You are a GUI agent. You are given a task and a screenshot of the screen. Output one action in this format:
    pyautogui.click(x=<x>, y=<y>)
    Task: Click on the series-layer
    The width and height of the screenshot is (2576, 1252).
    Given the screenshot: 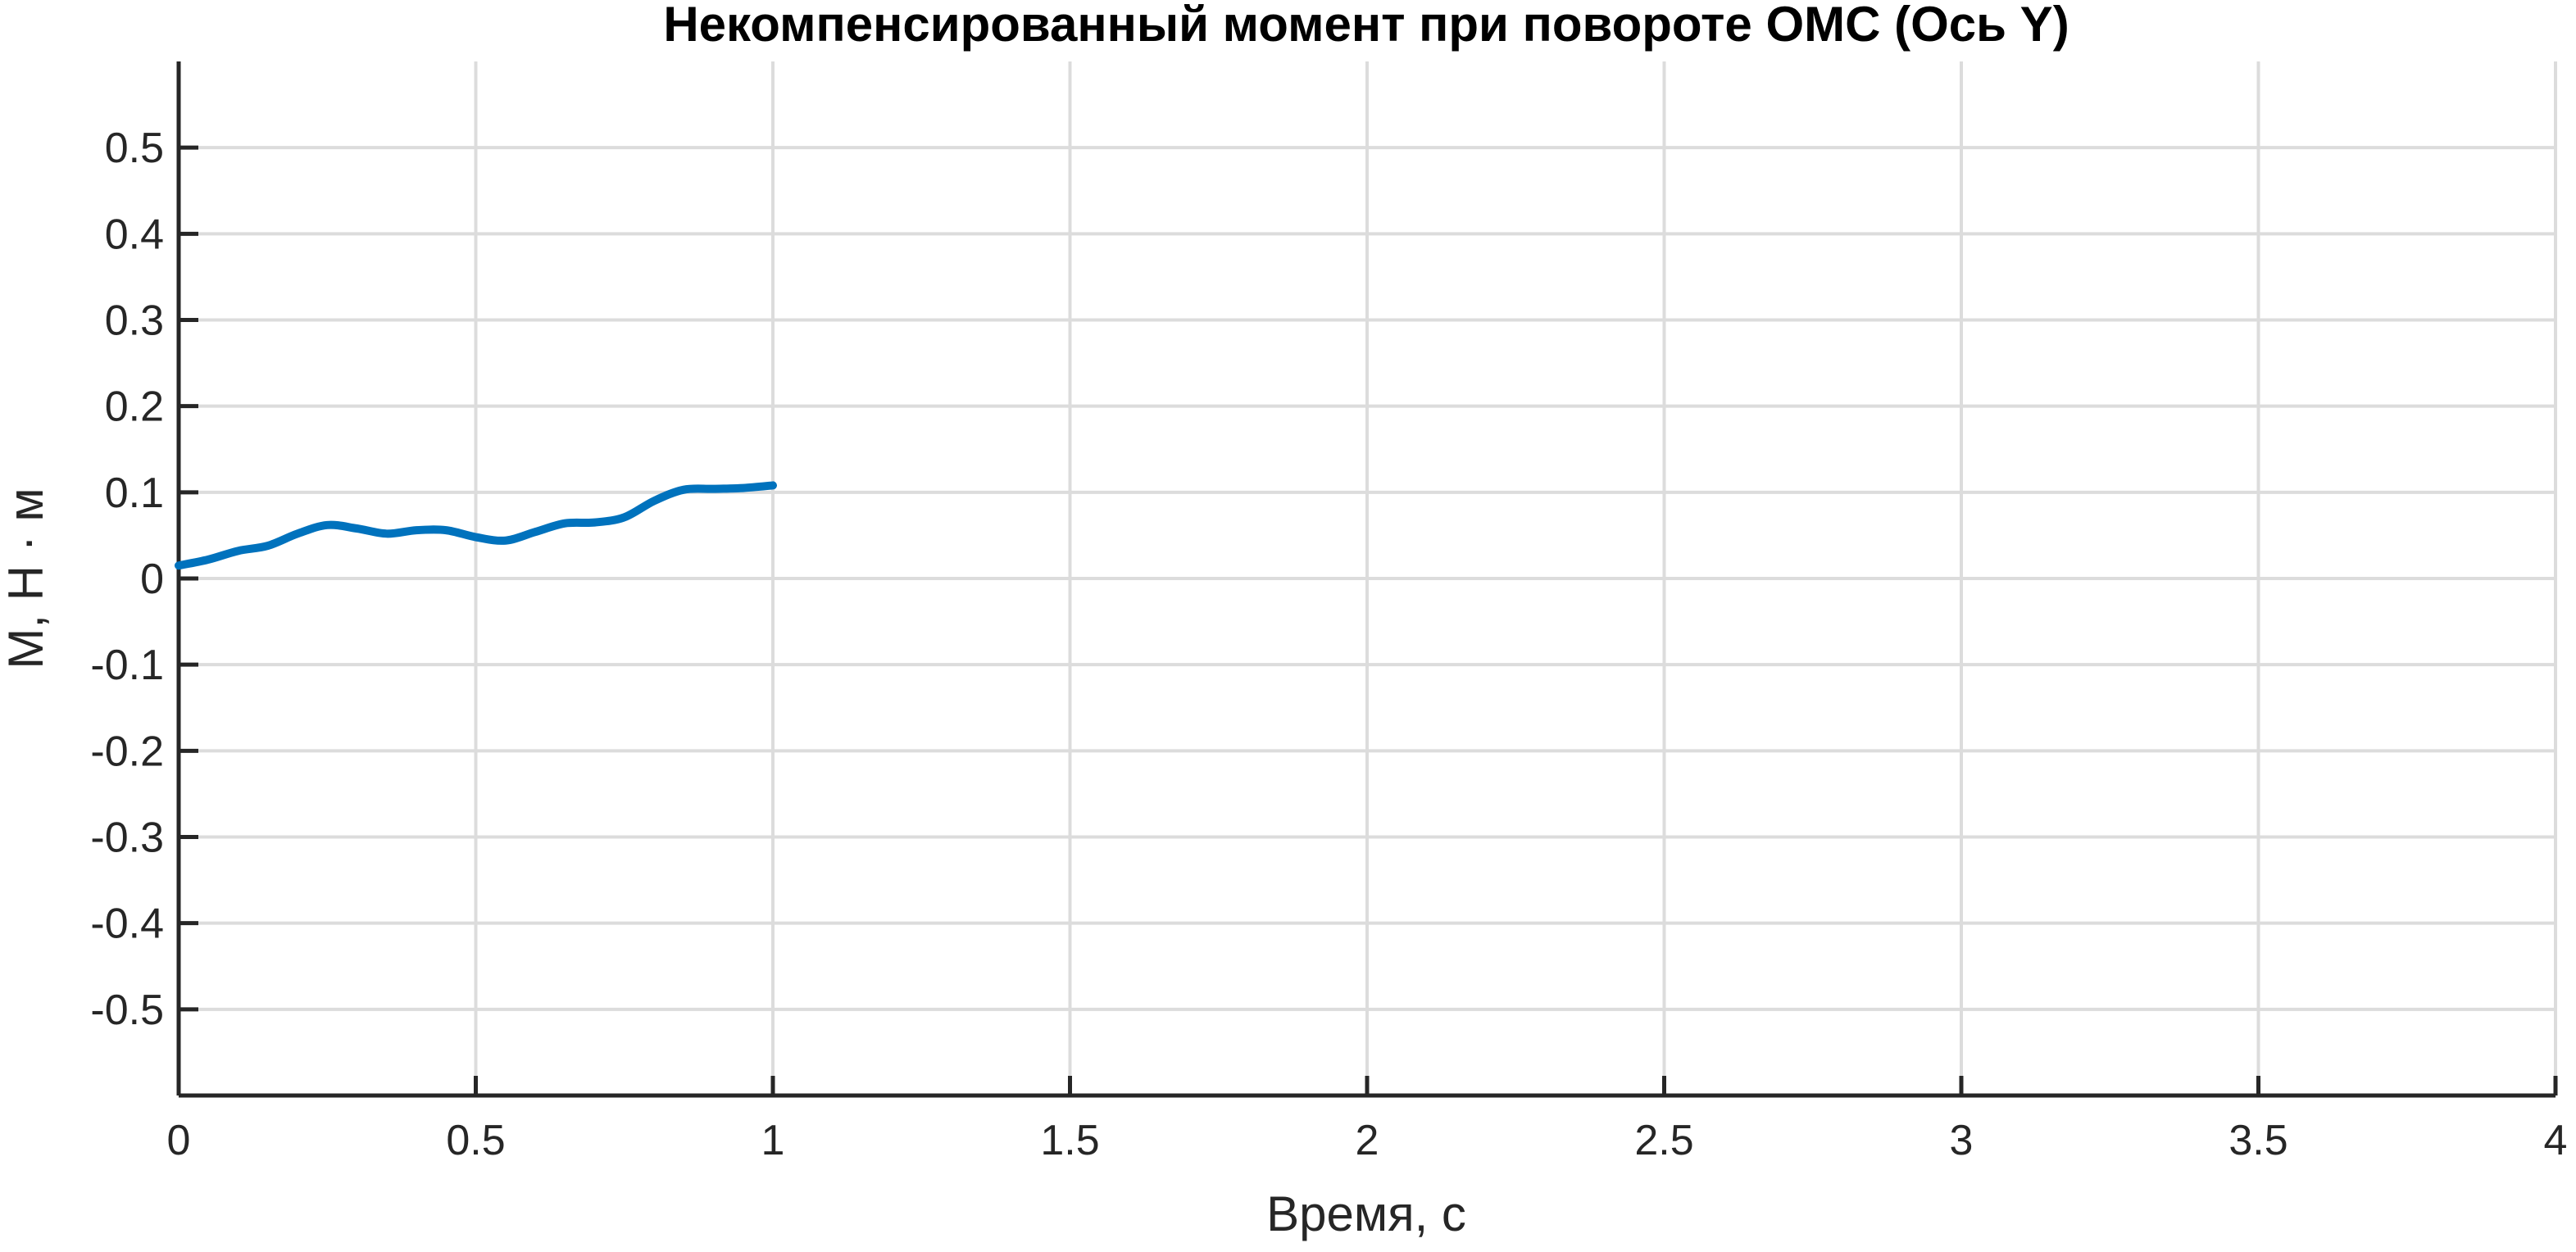 What is the action you would take?
    pyautogui.click(x=476, y=525)
    